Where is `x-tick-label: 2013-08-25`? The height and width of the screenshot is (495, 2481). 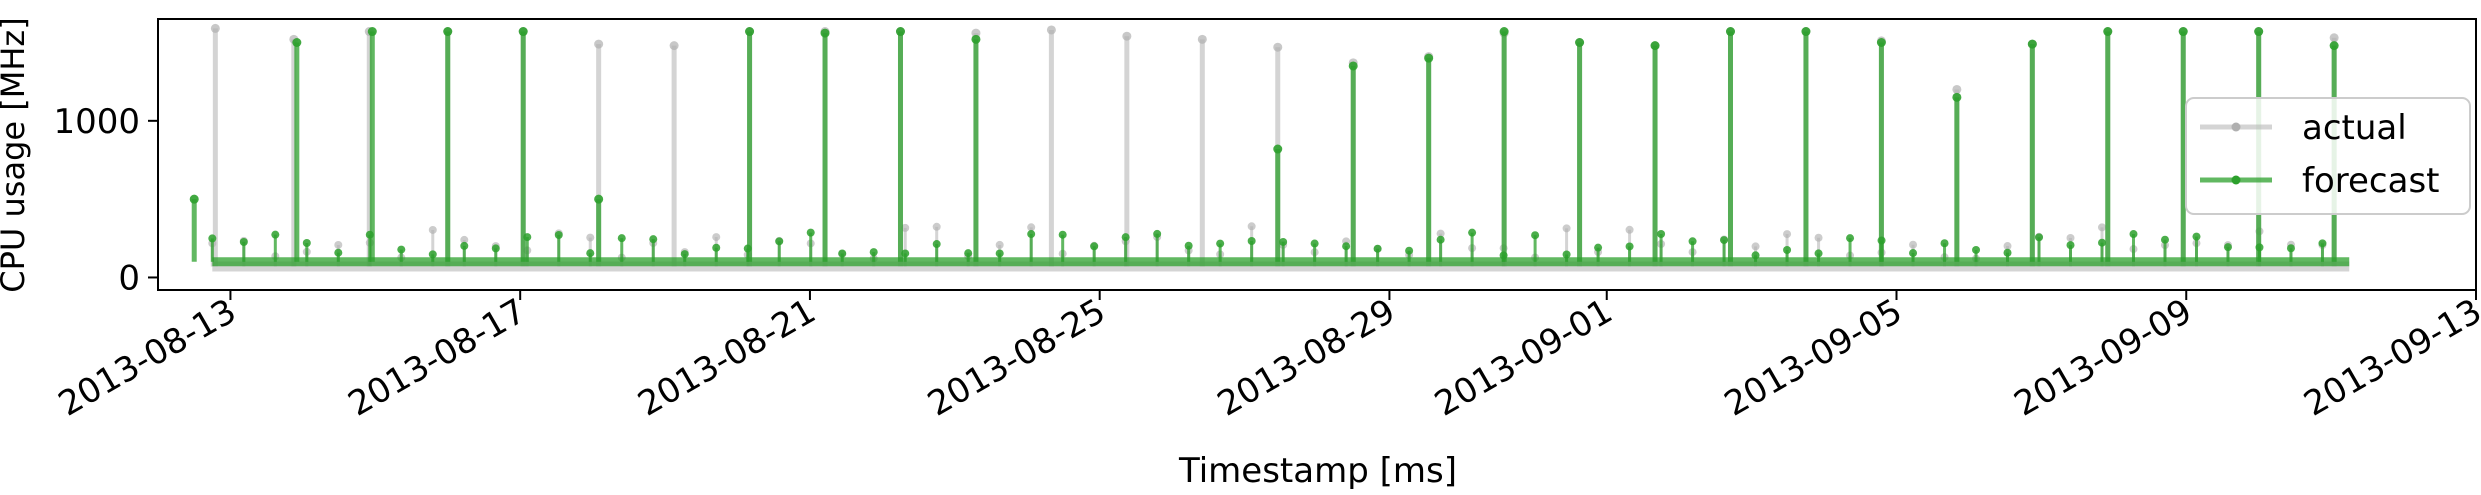 x-tick-label: 2013-08-25 is located at coordinates (1016, 357).